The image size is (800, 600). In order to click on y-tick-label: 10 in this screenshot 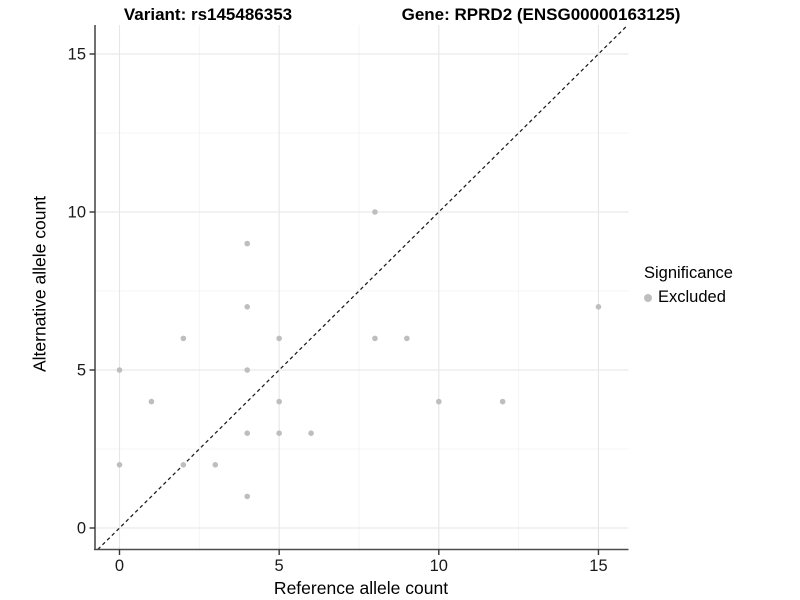, I will do `click(77, 213)`.